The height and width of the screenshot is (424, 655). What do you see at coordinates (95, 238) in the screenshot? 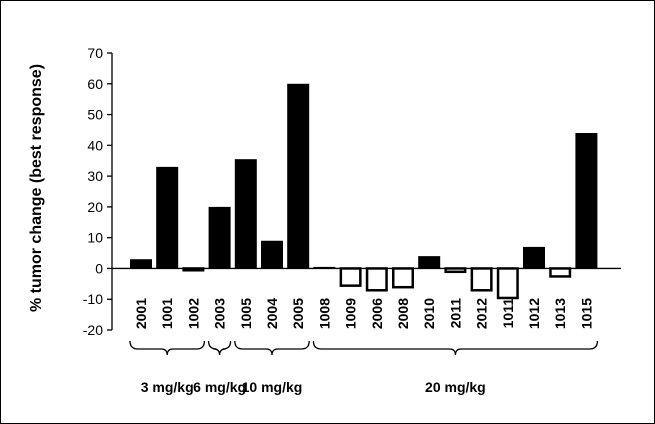
I see `y-tick-label: 10` at bounding box center [95, 238].